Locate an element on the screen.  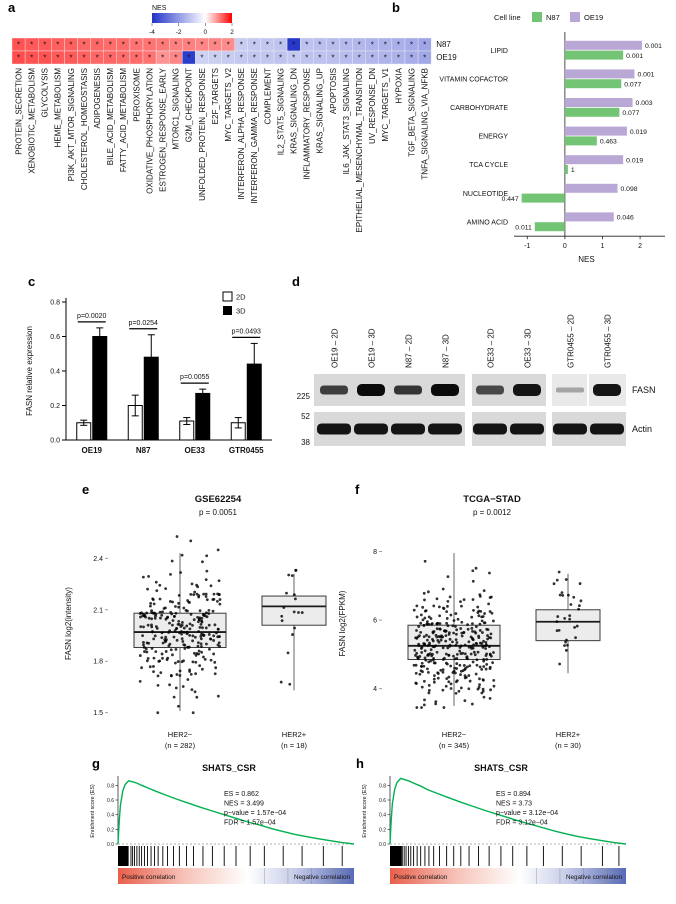
svg-text: Cell line is located at coordinates (507, 17).